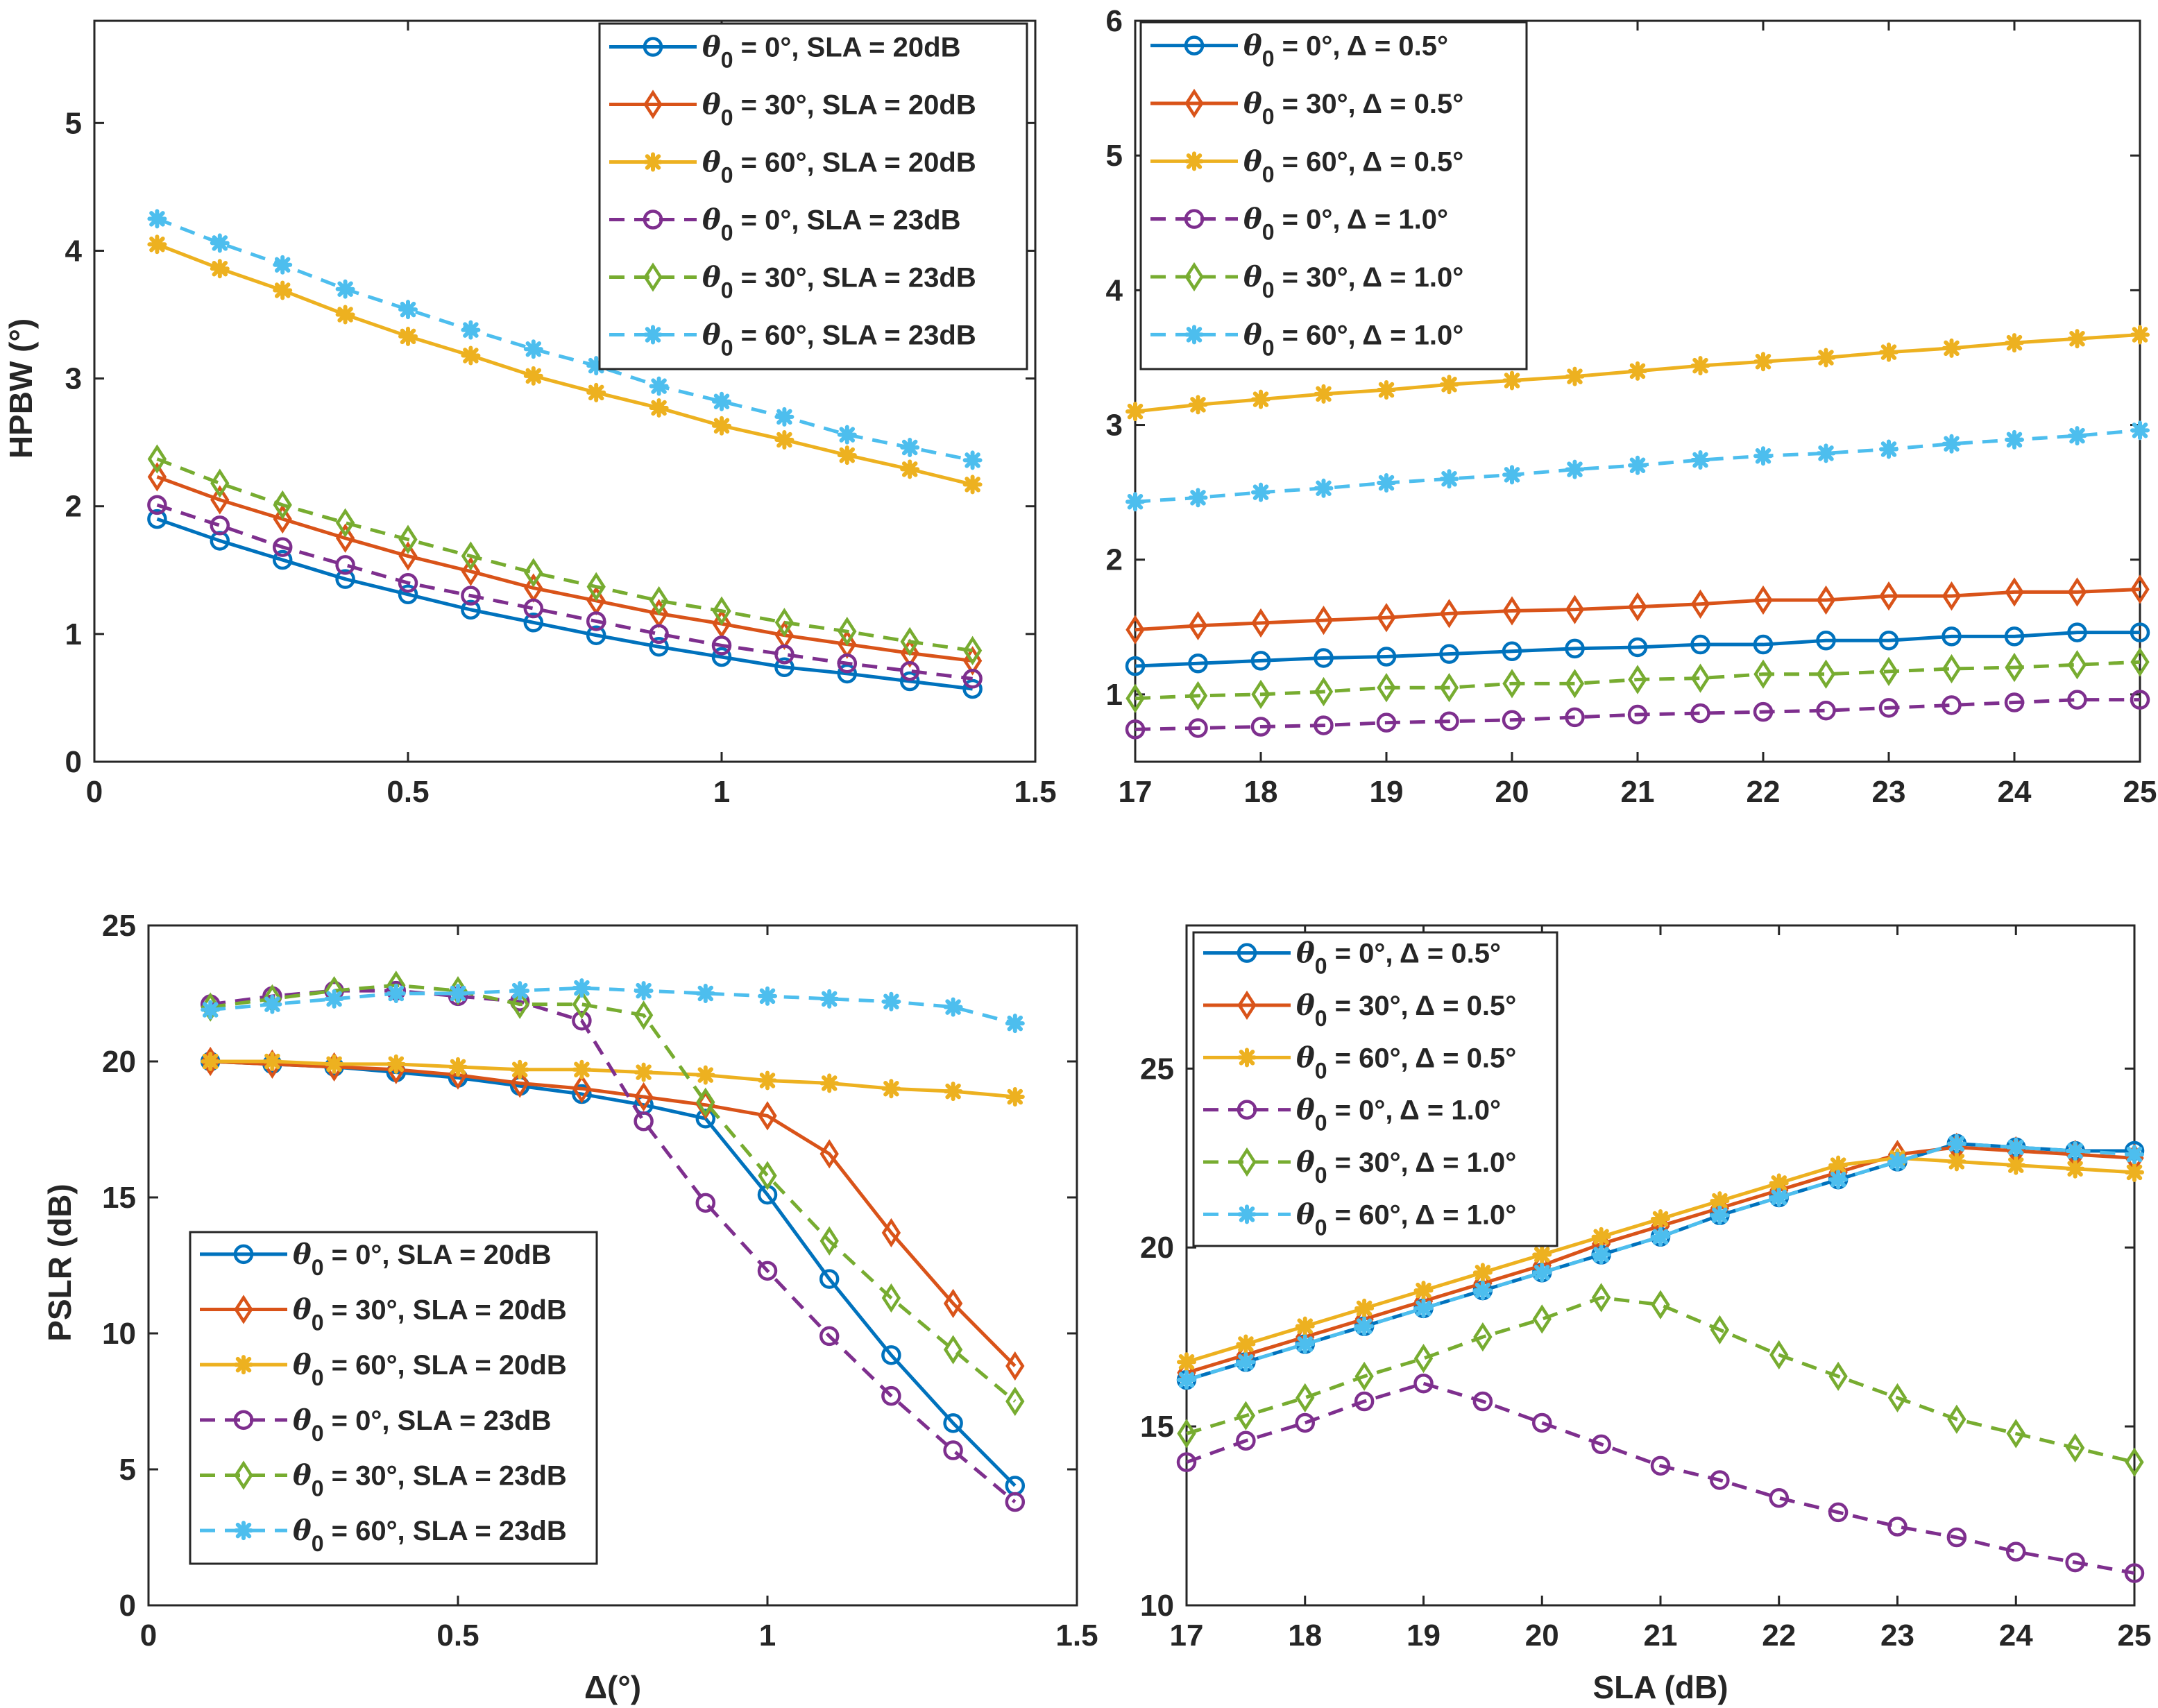 The height and width of the screenshot is (1708, 2158). Describe the element at coordinates (148, 1636) in the screenshot. I see `x-tick-label: 0` at that location.